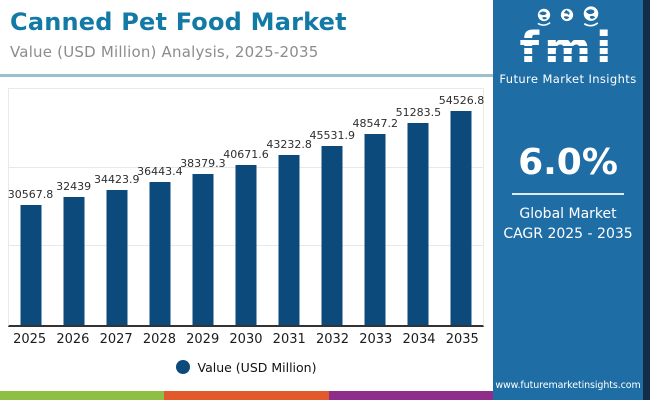  Describe the element at coordinates (410, 395) in the screenshot. I see `strip-purple` at that location.